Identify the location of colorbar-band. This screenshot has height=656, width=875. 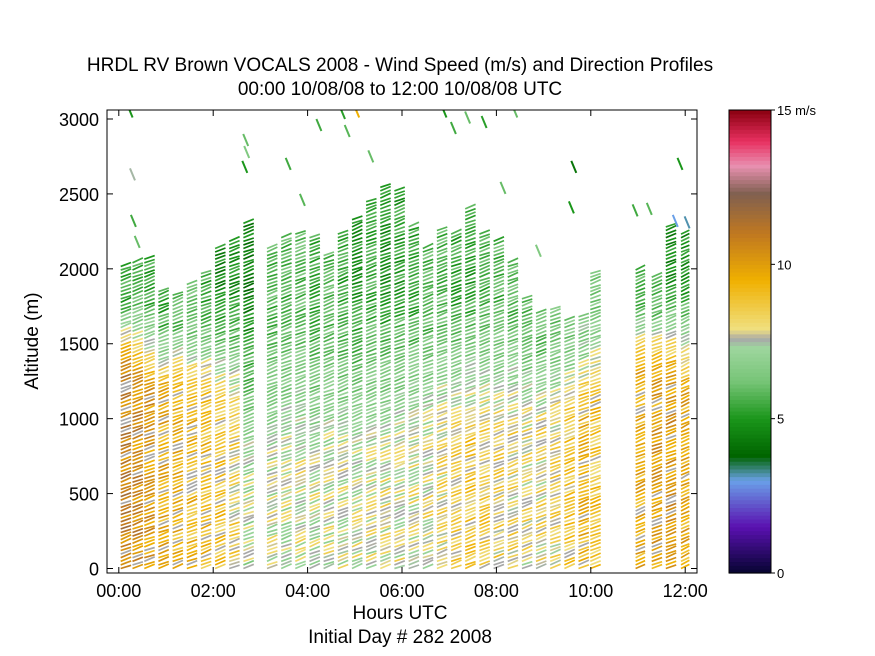
(750, 436).